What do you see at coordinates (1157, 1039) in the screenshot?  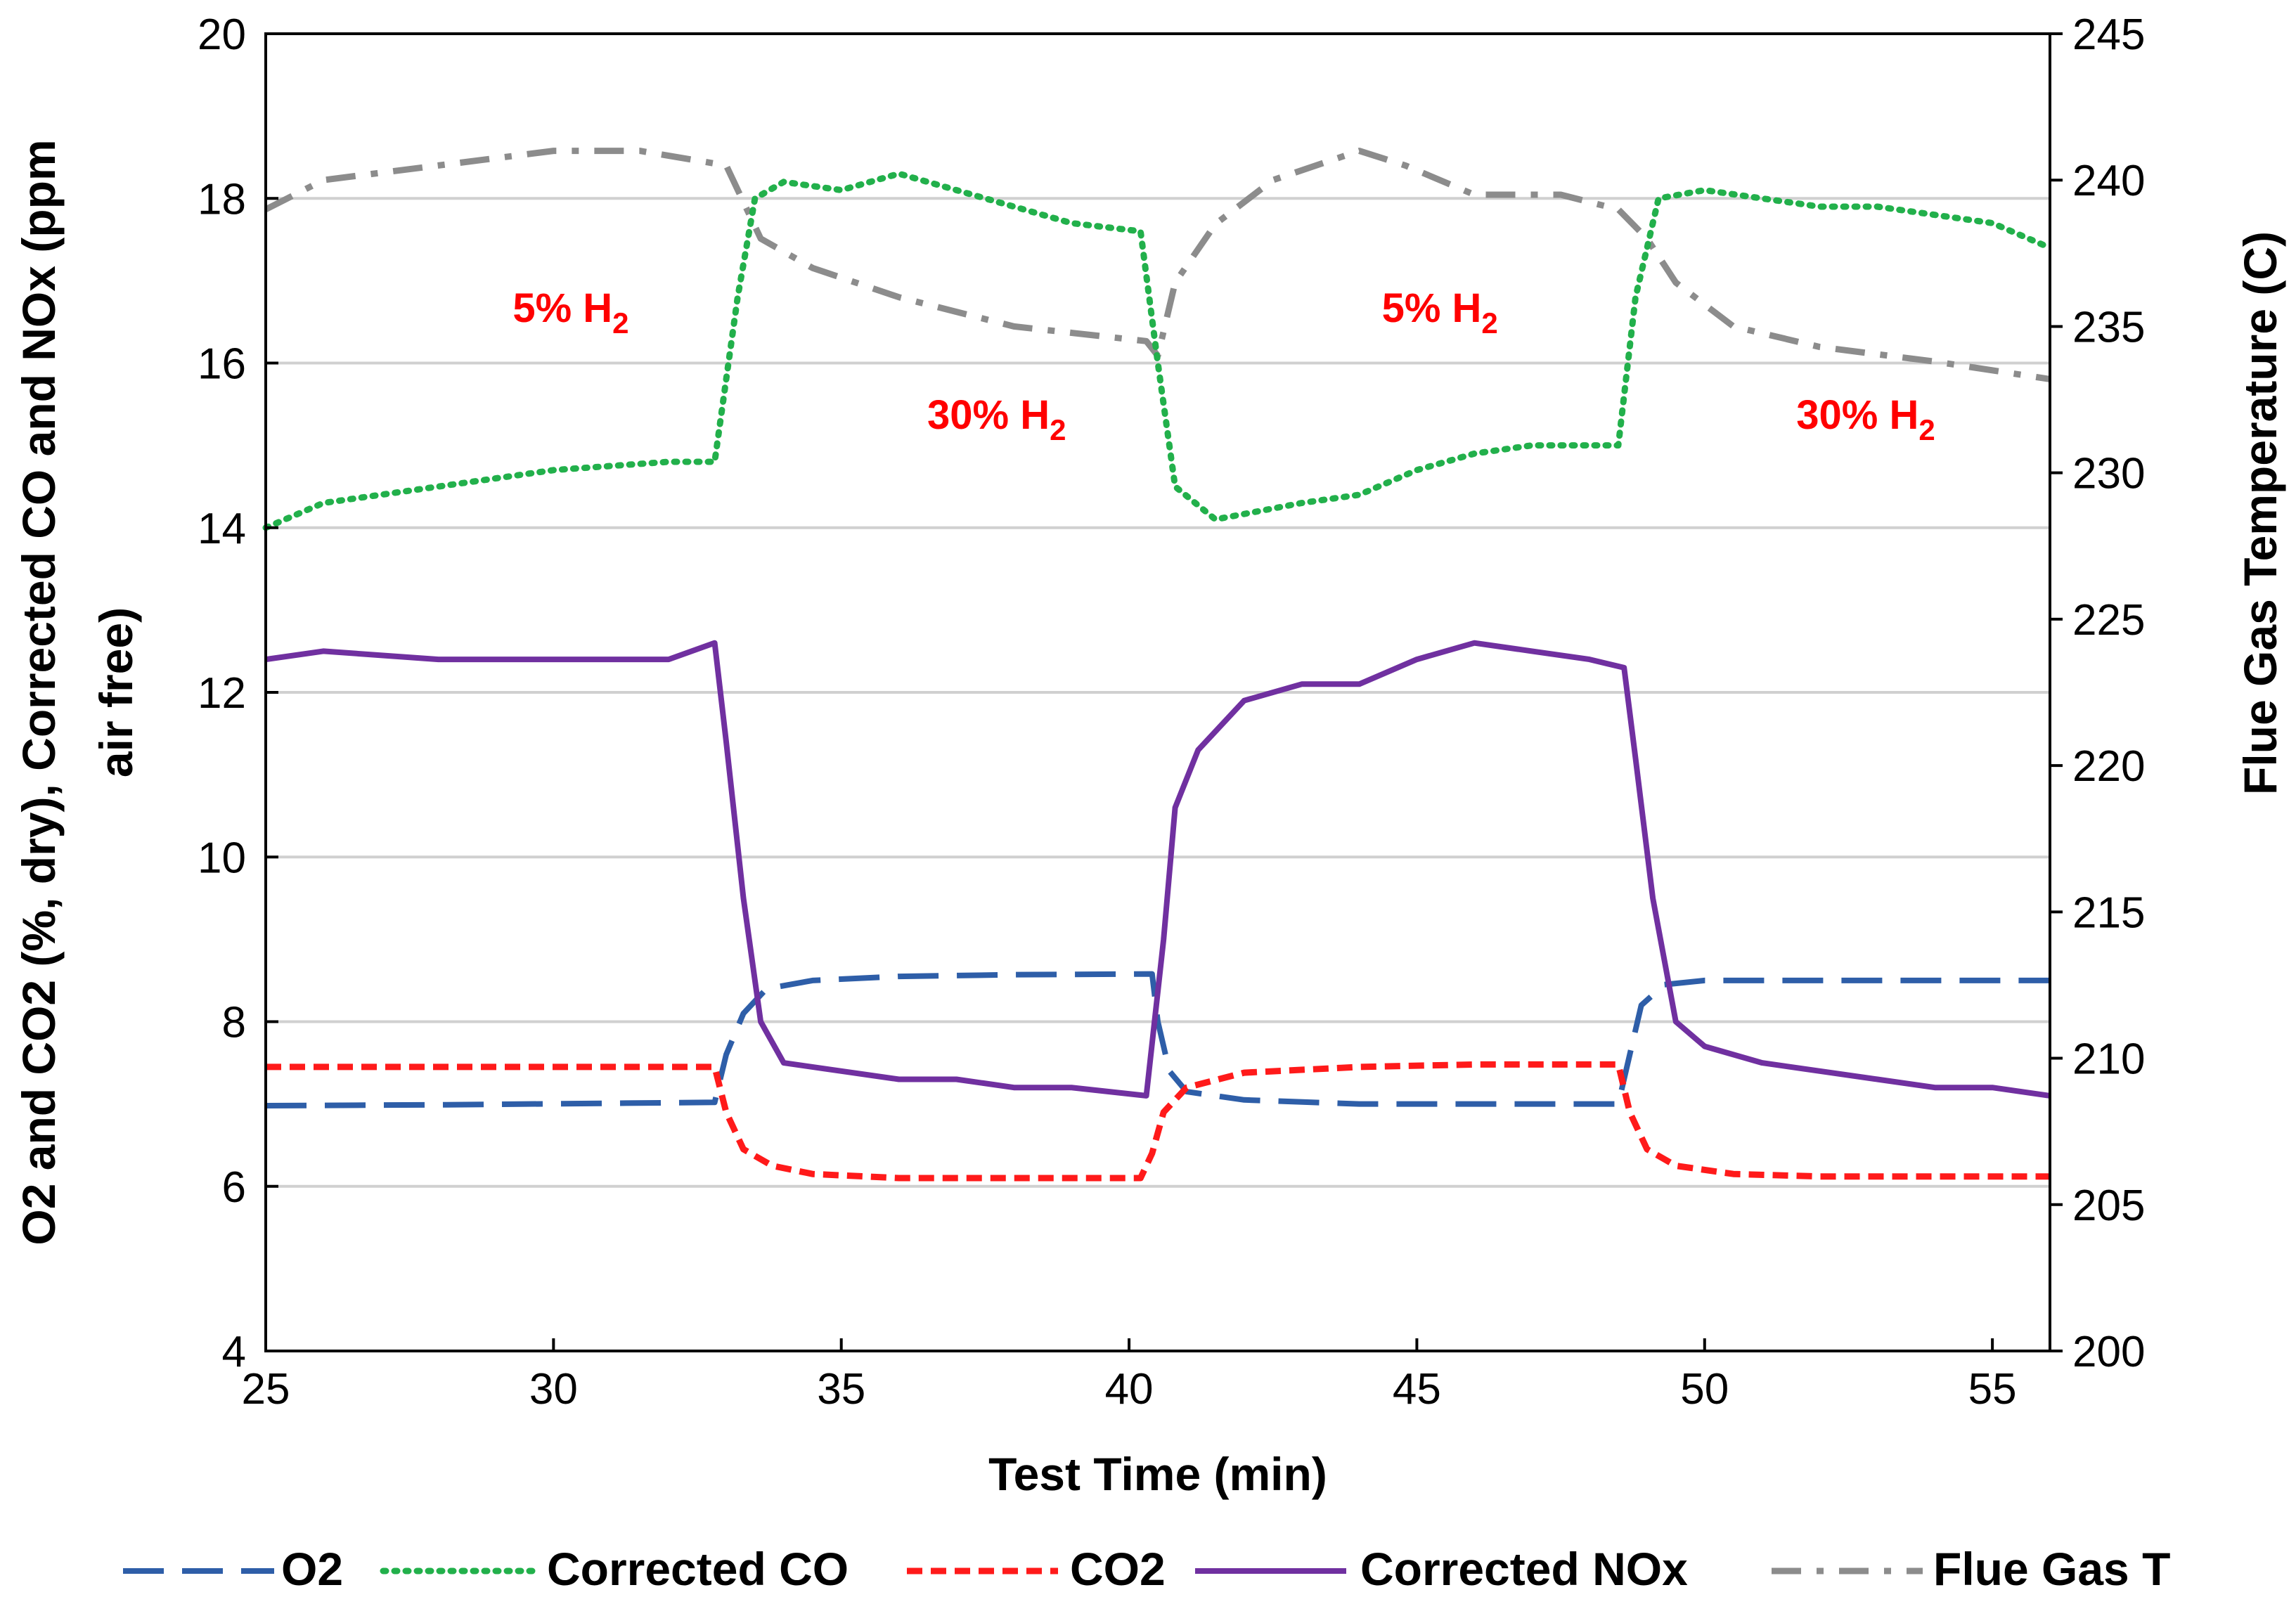 I see `series-line-o2` at bounding box center [1157, 1039].